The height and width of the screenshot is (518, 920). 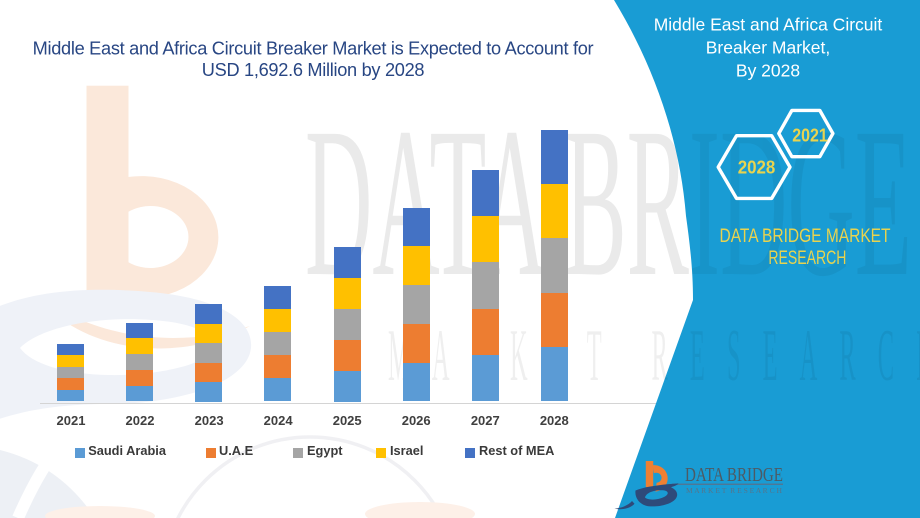 I want to click on svg-text: MARKET RESEARCH, so click(x=654, y=355).